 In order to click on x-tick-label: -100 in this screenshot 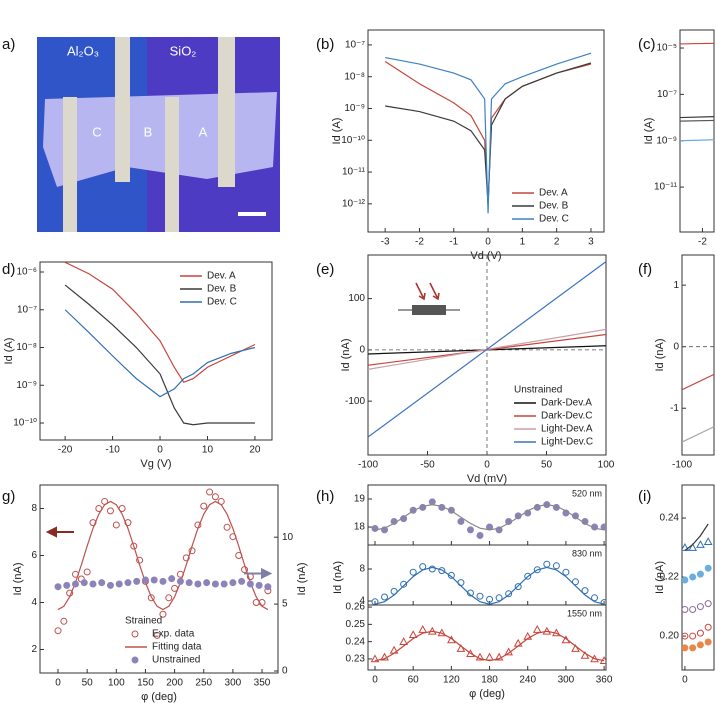, I will do `click(682, 465)`.